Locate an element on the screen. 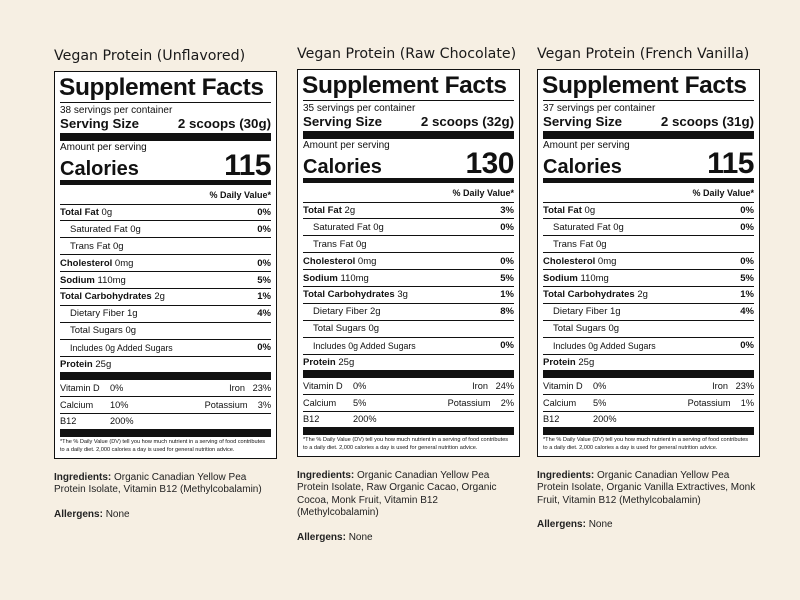 This screenshot has width=800, height=600. calories-row: Calories 115 is located at coordinates (648, 164).